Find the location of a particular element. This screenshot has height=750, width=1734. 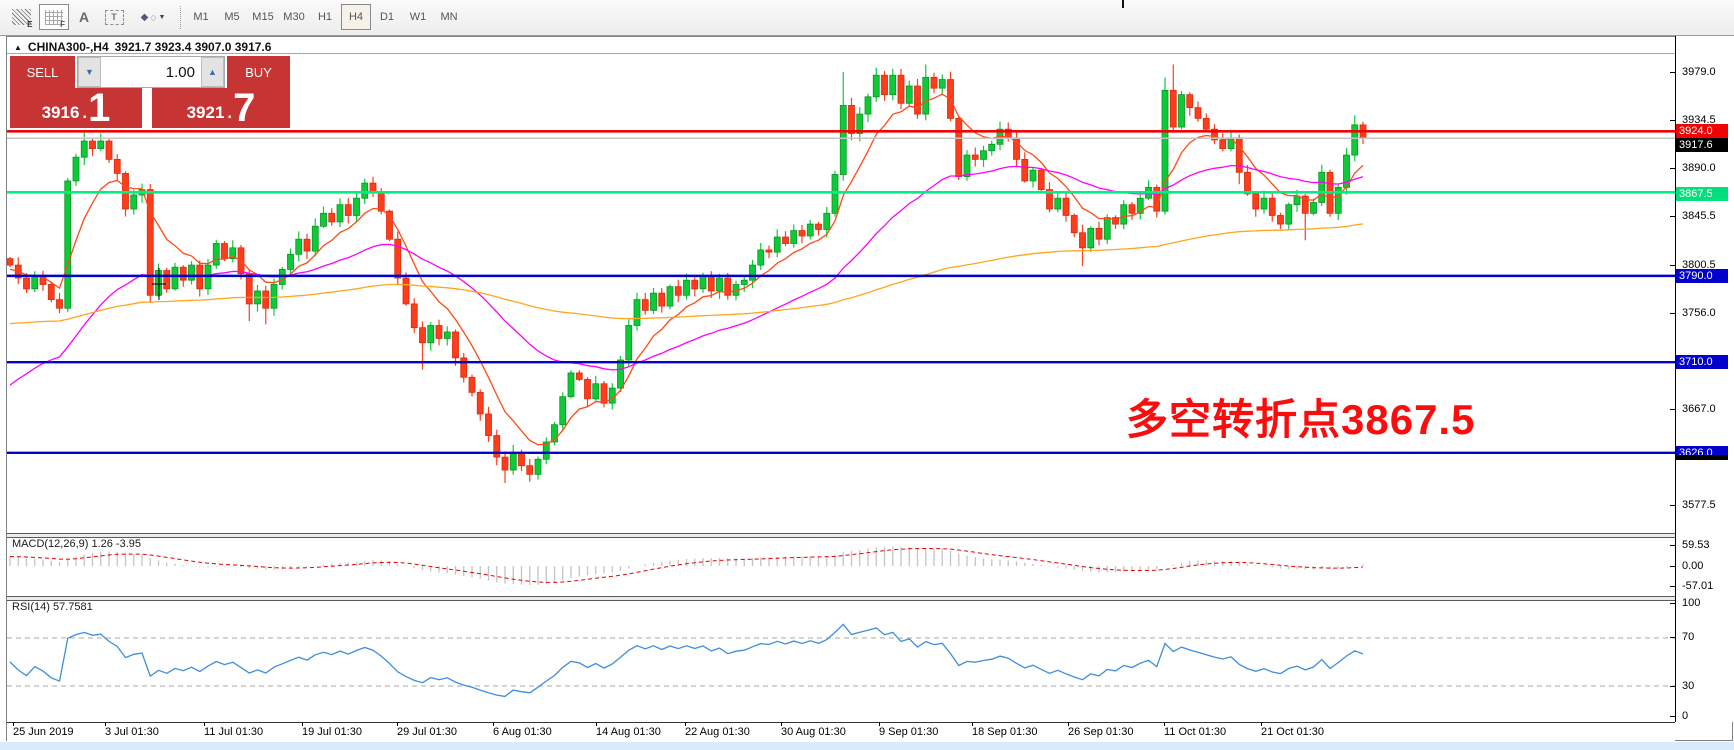

window-bottom-strip is located at coordinates (867, 746).